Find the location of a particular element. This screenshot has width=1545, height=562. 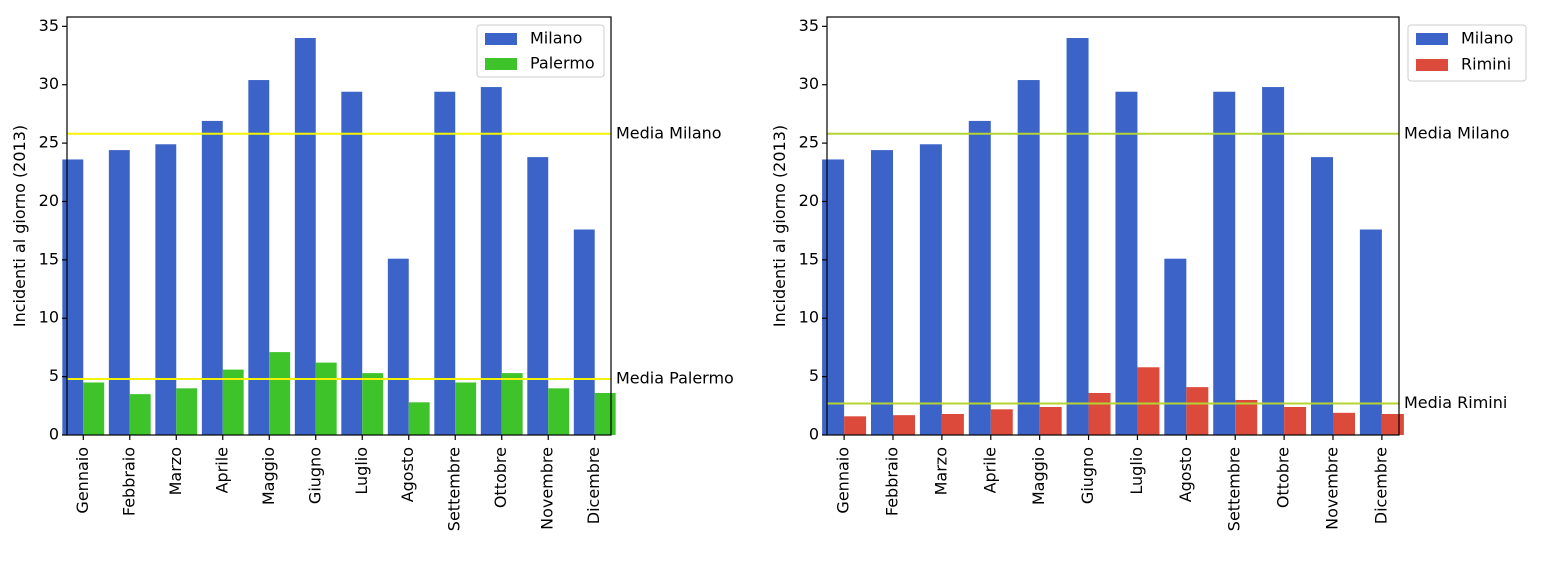

bar-rimini-aprile is located at coordinates (1001, 422).